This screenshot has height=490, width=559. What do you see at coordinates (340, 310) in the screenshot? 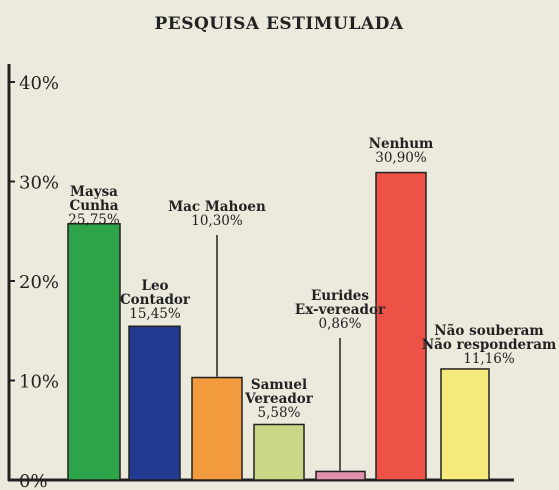
I see `bar-category-label: Ex-vereador` at bounding box center [340, 310].